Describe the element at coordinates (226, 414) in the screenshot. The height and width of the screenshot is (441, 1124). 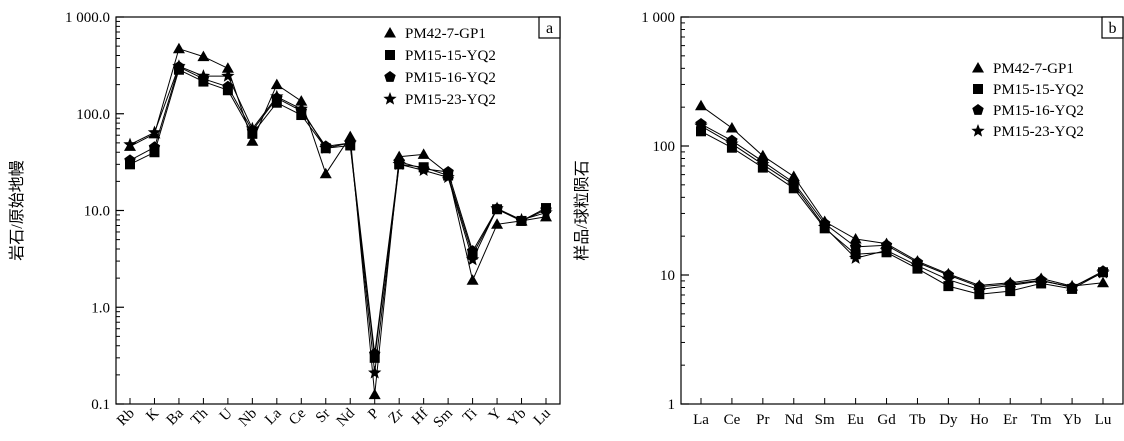
I see `x-tick-label: U` at that location.